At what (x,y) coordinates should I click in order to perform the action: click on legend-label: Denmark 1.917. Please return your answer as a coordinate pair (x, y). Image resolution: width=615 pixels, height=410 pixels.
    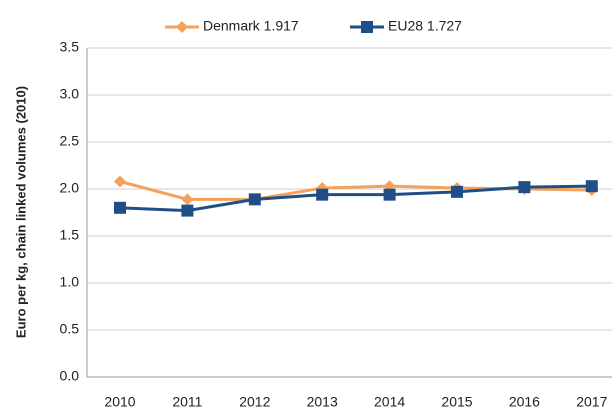
    Looking at the image, I should click on (251, 26).